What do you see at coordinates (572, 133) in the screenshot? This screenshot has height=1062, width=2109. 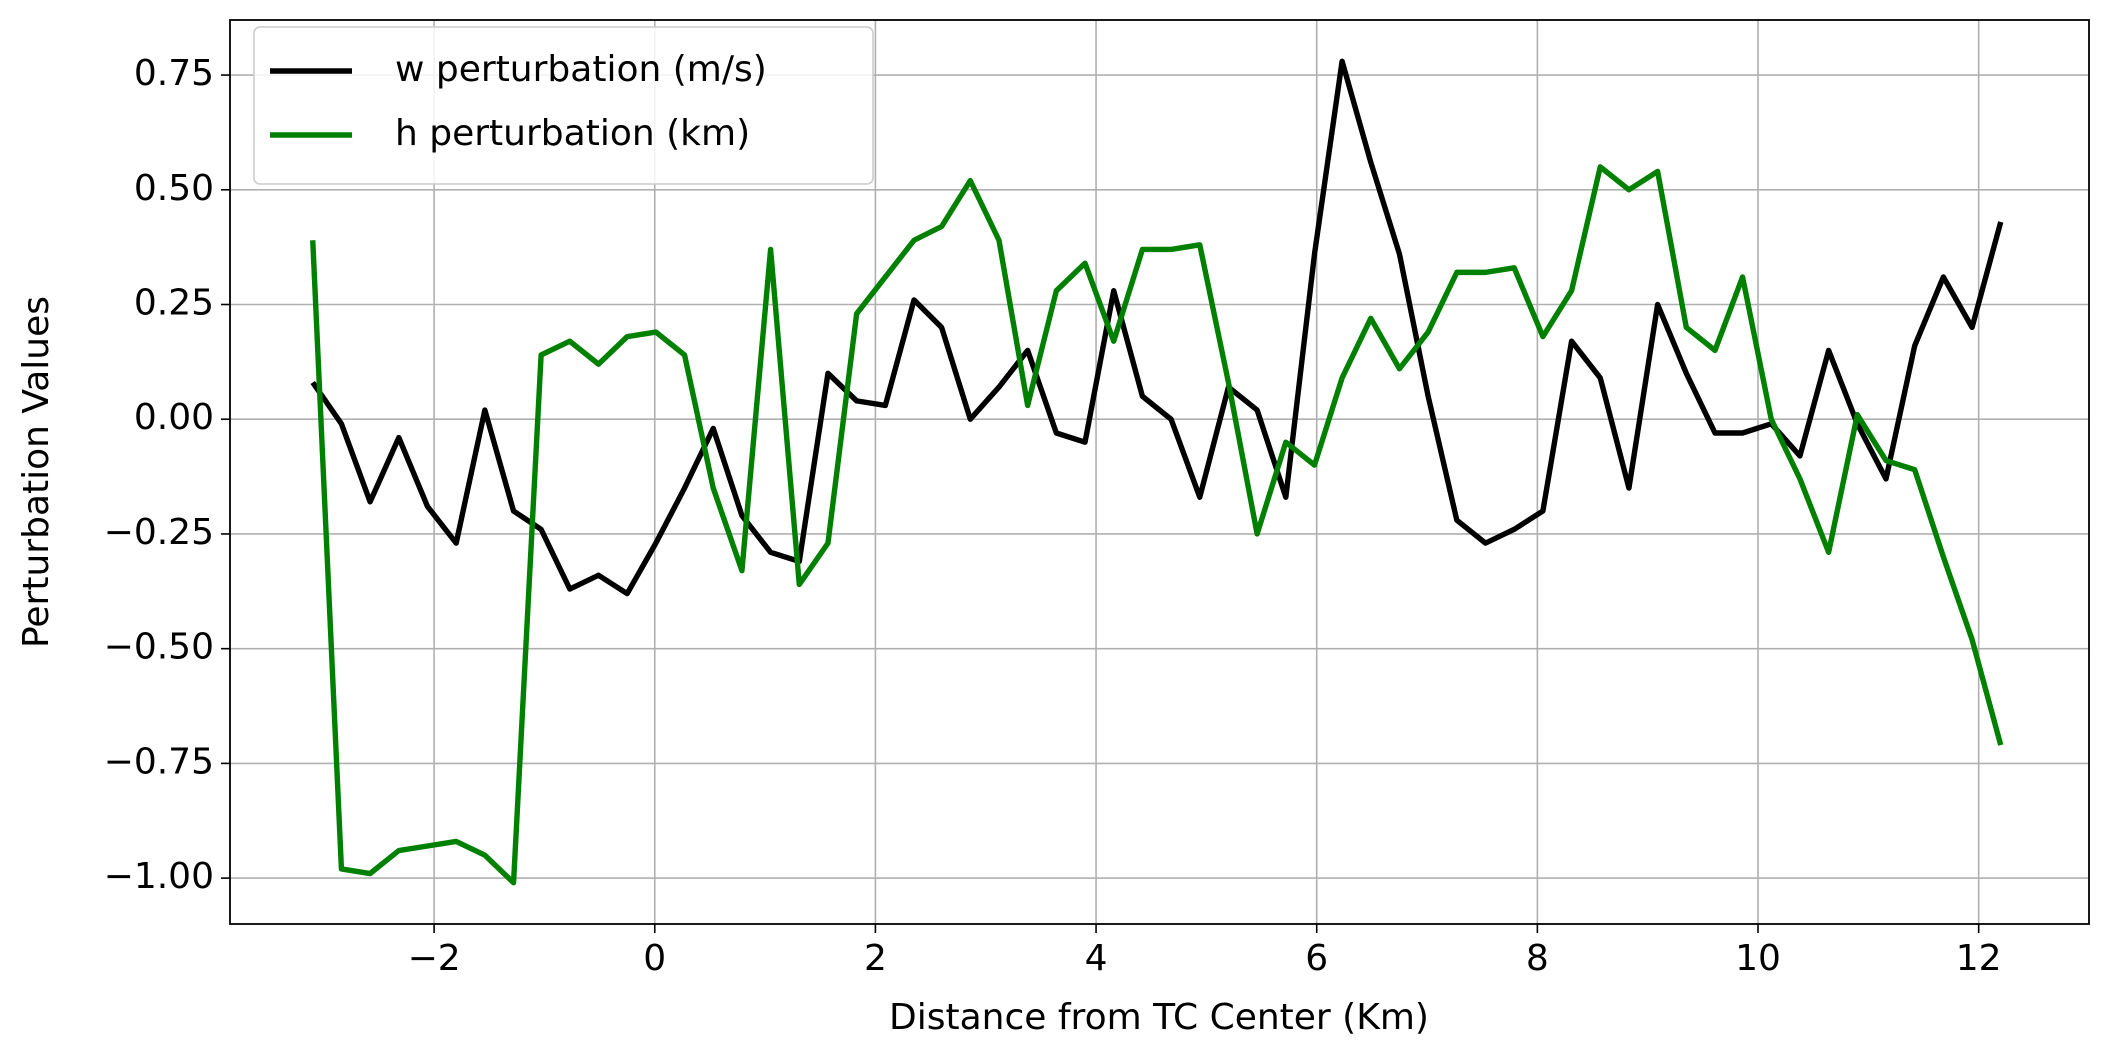 I see `legend-label: h perturbation (km)` at bounding box center [572, 133].